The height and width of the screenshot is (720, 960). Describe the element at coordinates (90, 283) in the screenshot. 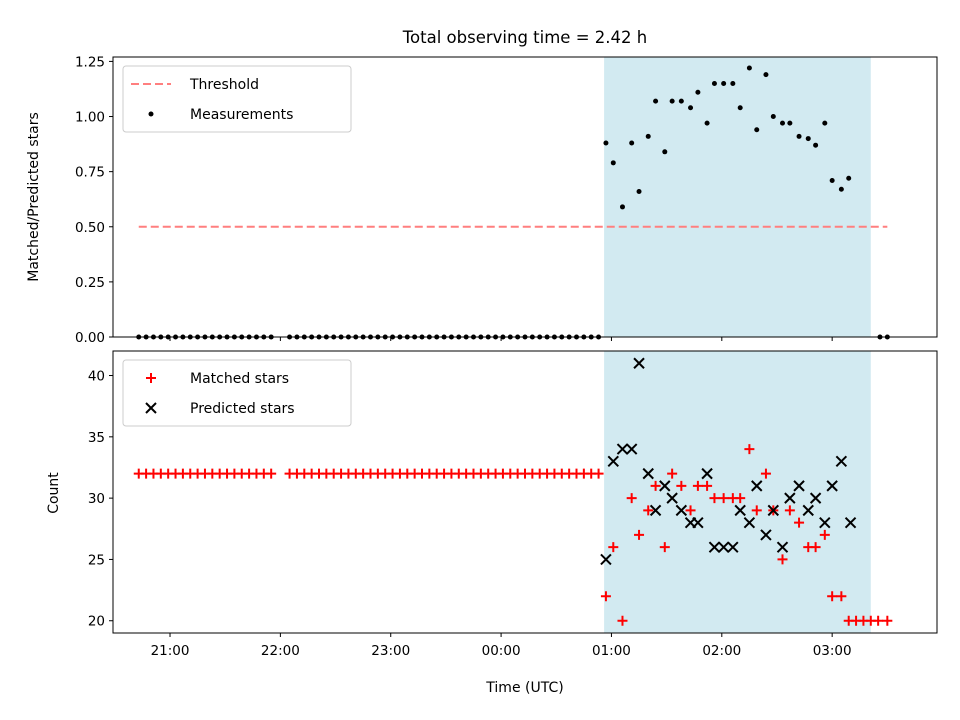

I see `y-tick-label: 0.25` at that location.